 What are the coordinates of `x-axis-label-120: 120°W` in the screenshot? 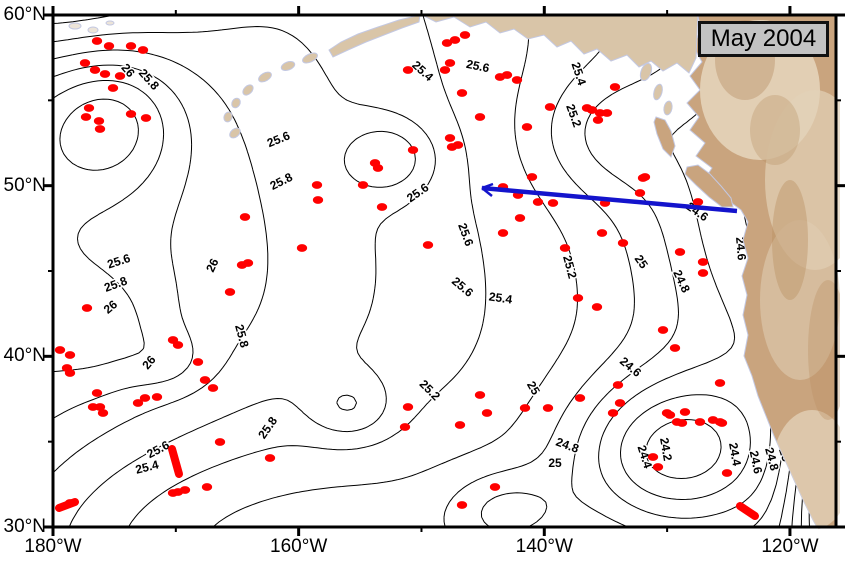 It's located at (790, 546).